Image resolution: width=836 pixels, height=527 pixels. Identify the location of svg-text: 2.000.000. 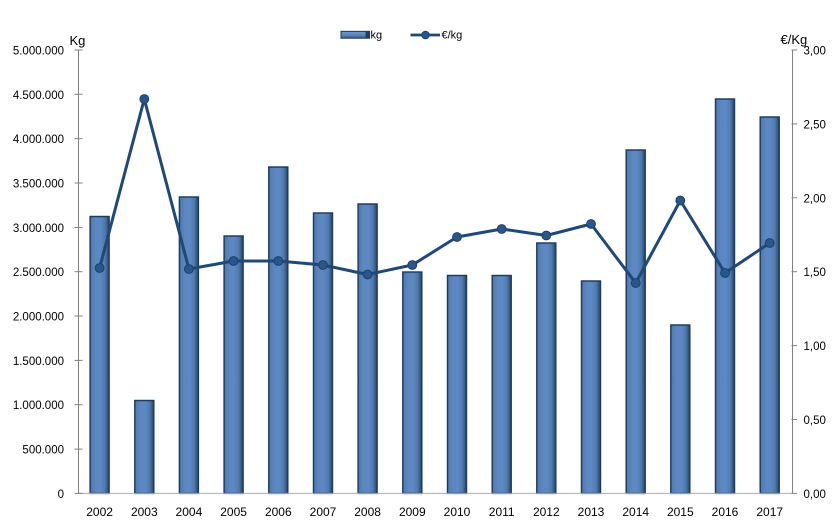
(38, 318).